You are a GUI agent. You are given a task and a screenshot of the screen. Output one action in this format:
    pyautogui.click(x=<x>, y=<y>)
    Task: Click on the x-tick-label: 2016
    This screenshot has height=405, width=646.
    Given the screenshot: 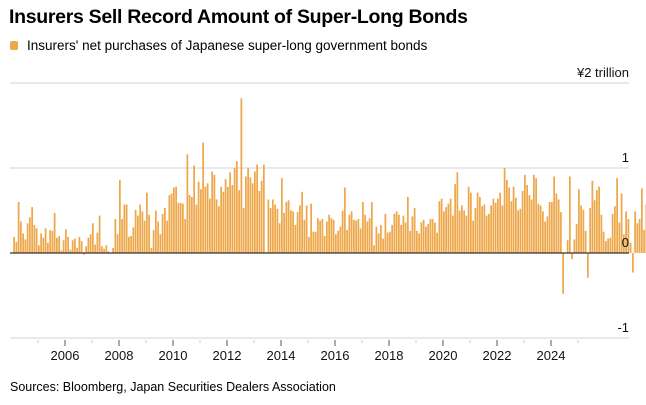 What is the action you would take?
    pyautogui.click(x=335, y=355)
    